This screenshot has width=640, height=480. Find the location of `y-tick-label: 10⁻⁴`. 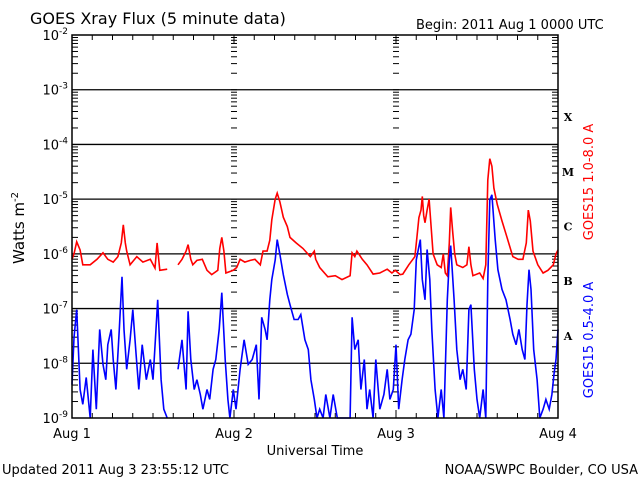

y-tick-label: 10⁻⁴ is located at coordinates (55, 144).